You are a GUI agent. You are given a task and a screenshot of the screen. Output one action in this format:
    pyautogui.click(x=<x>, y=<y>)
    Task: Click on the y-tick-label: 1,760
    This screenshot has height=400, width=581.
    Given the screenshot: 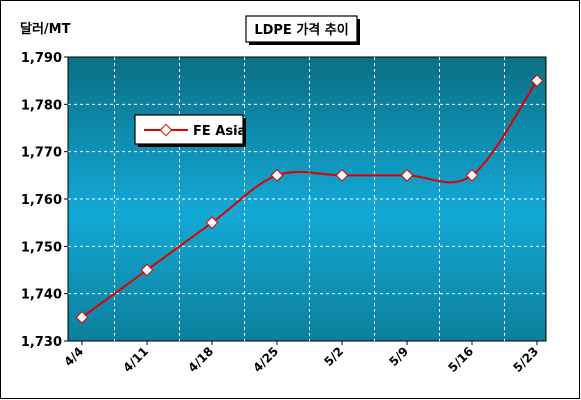 What is the action you would take?
    pyautogui.click(x=41, y=200)
    